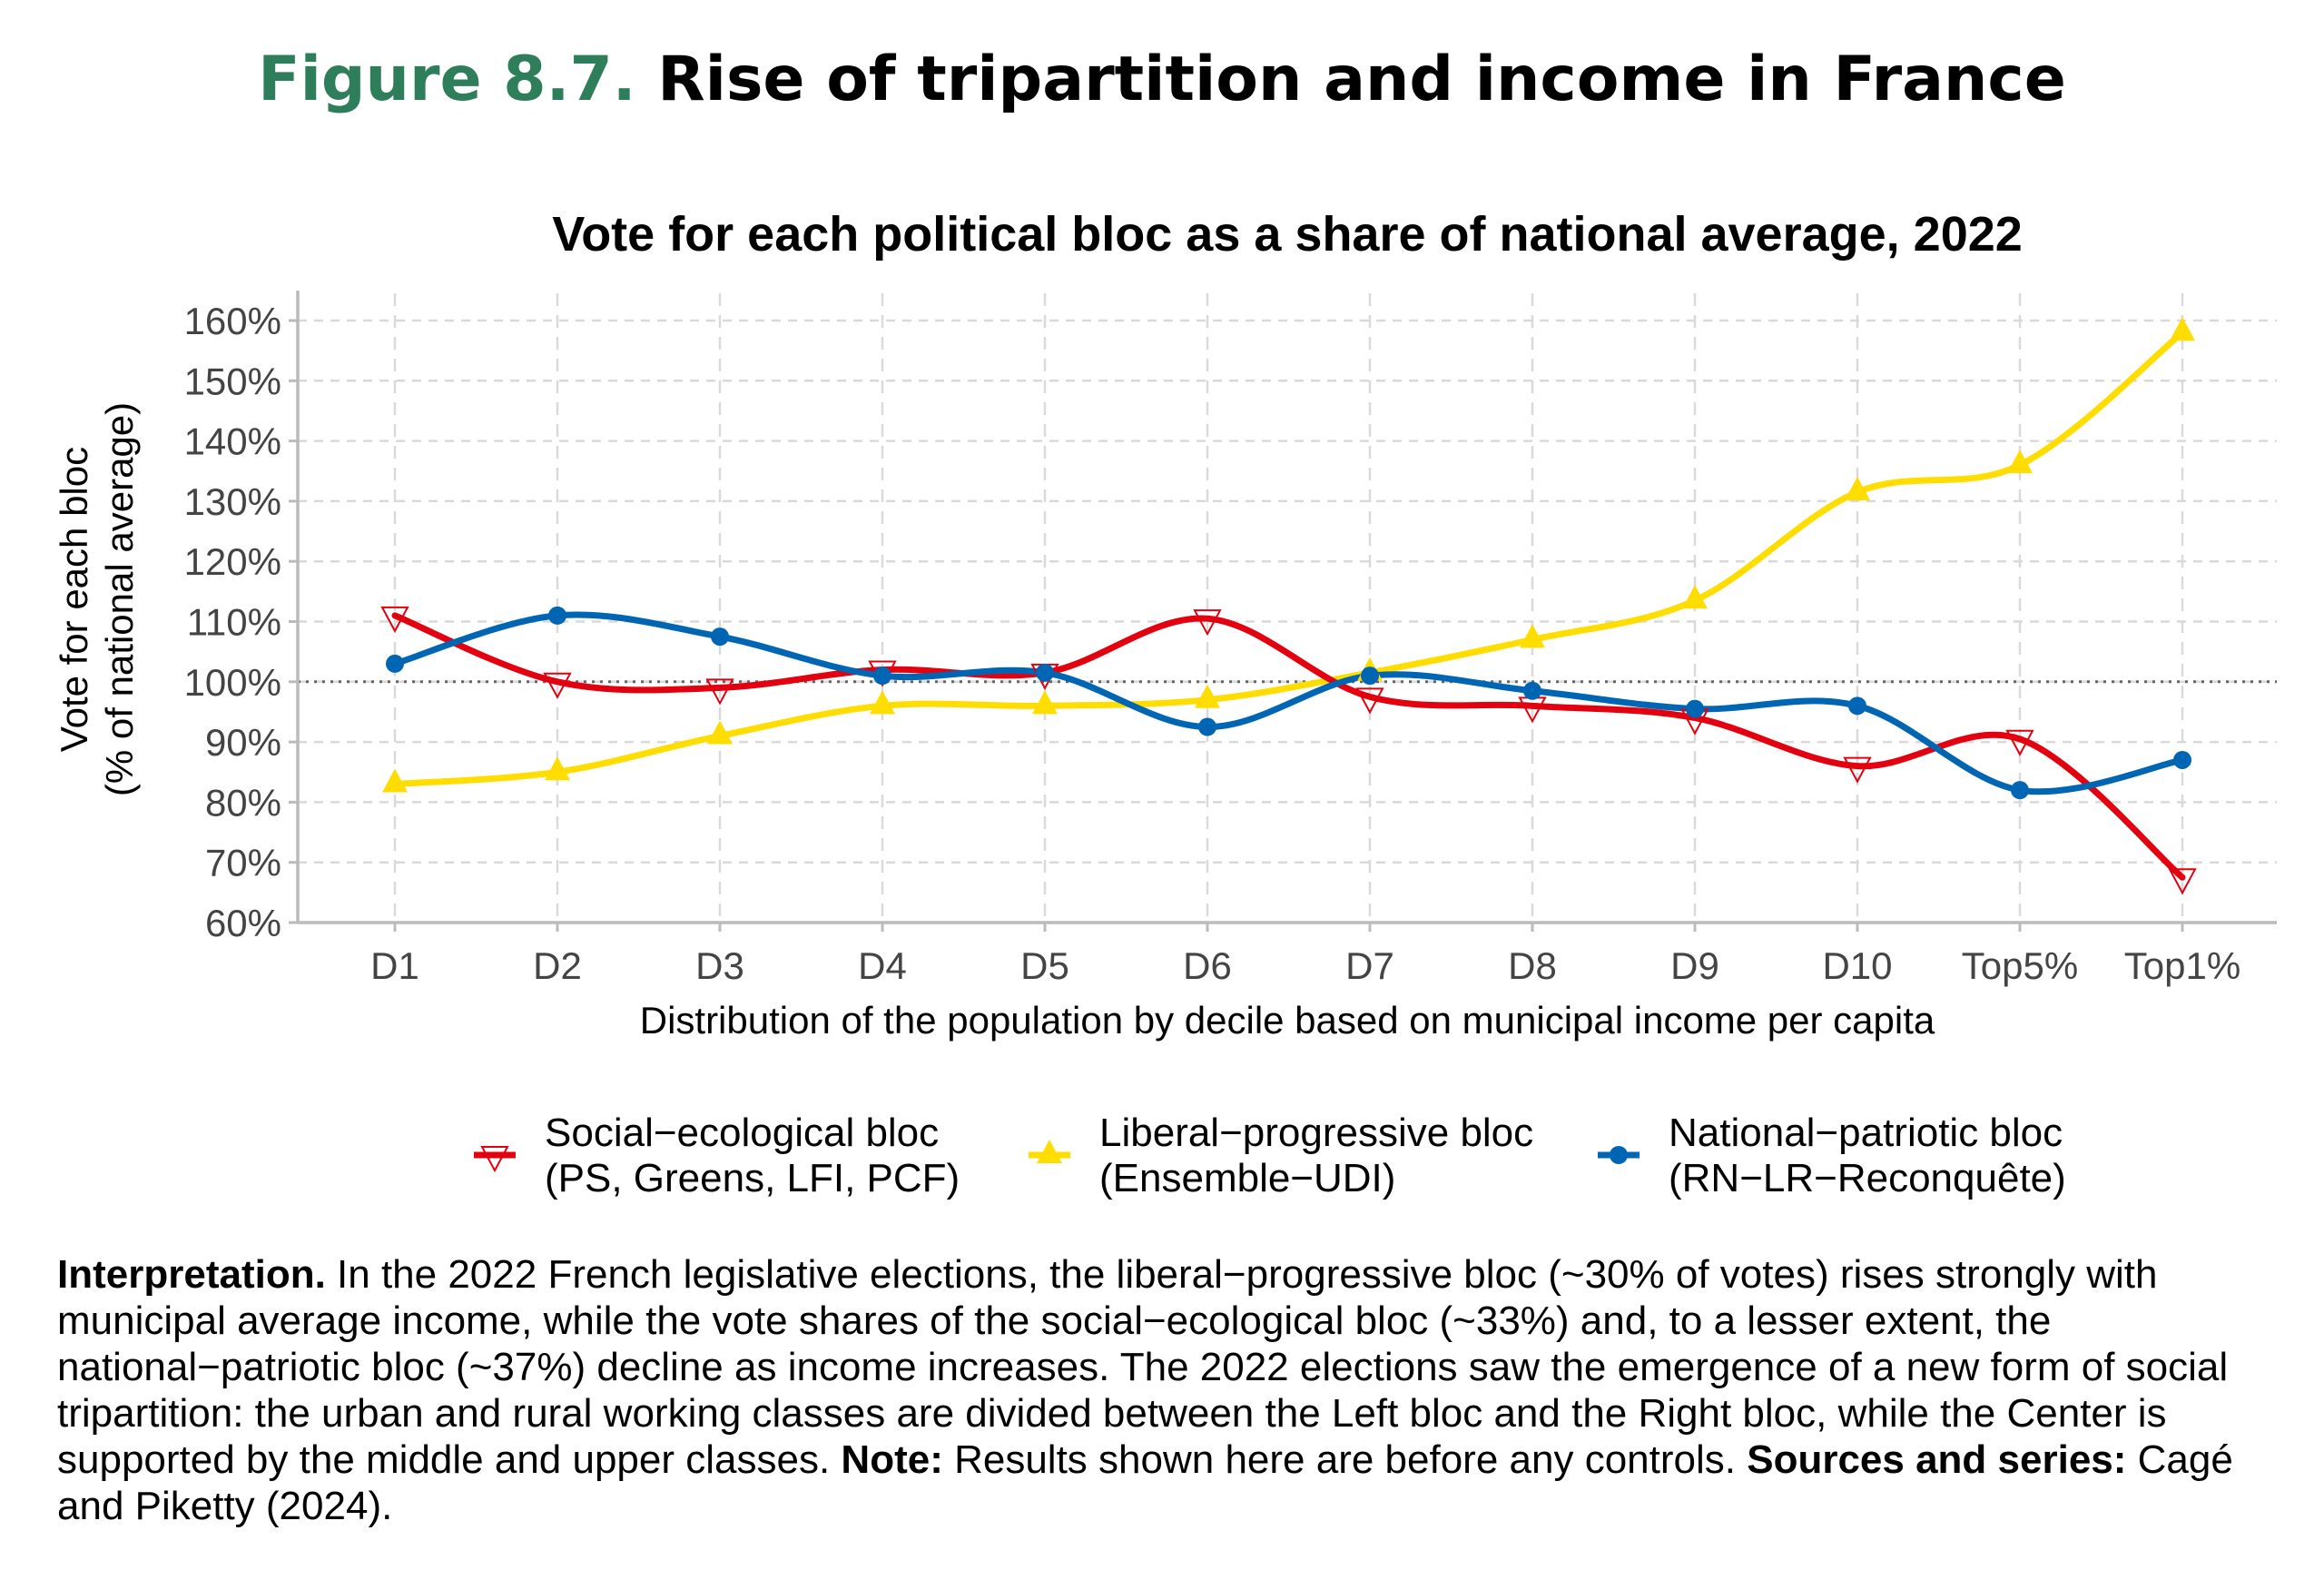 The image size is (2324, 1580). I want to click on y-tick-label: 60%, so click(243, 923).